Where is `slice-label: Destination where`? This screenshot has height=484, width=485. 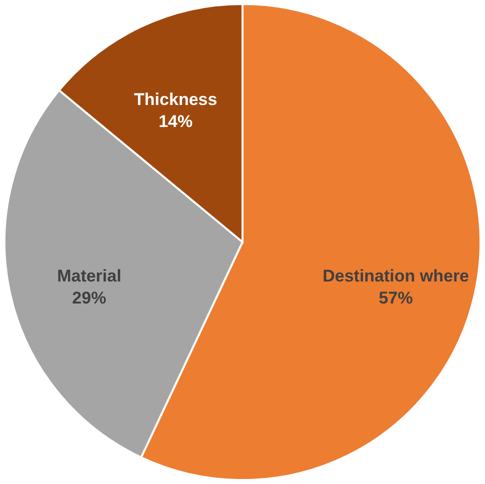
slice-label: Destination where is located at coordinates (396, 276).